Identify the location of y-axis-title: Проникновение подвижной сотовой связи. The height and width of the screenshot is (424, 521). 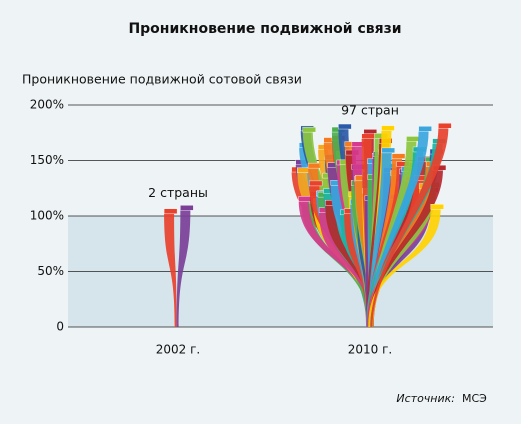
(162, 79).